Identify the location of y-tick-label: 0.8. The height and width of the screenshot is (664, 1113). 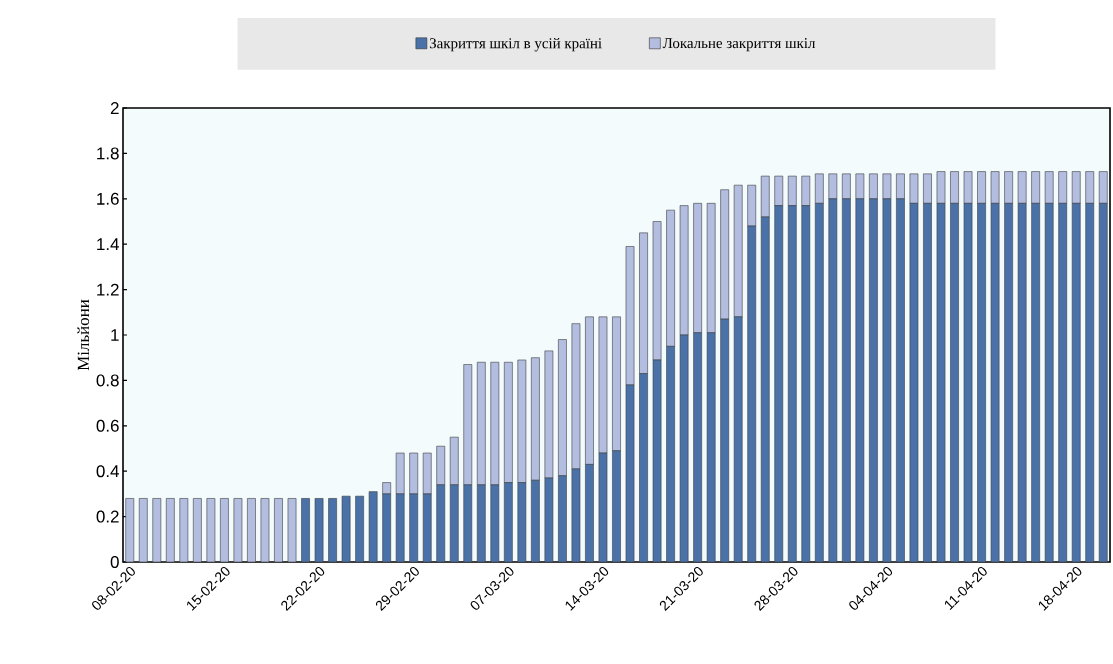
(107, 380).